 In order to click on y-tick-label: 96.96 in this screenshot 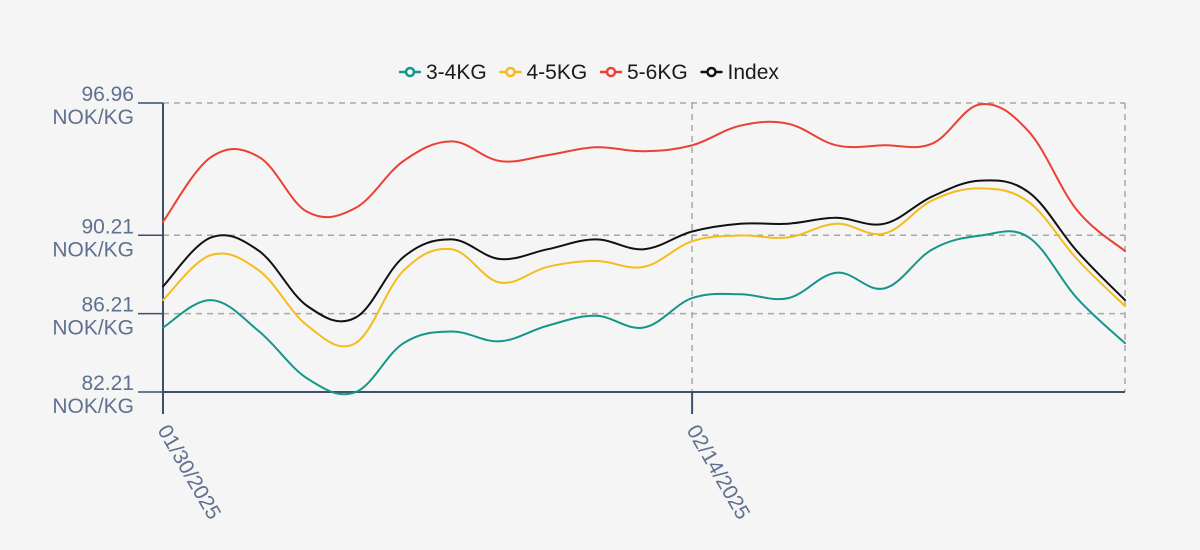, I will do `click(107, 94)`.